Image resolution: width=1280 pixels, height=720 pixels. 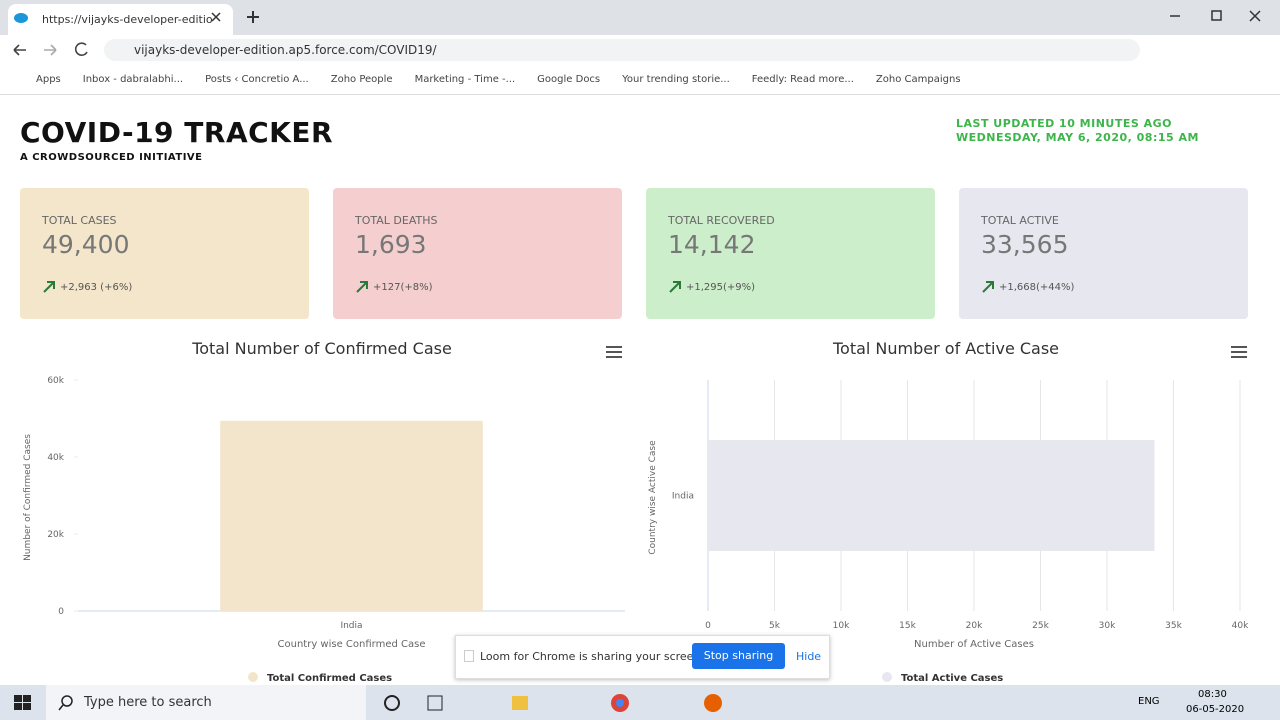 I want to click on search-placeholder: Type here to search, so click(x=148, y=702).